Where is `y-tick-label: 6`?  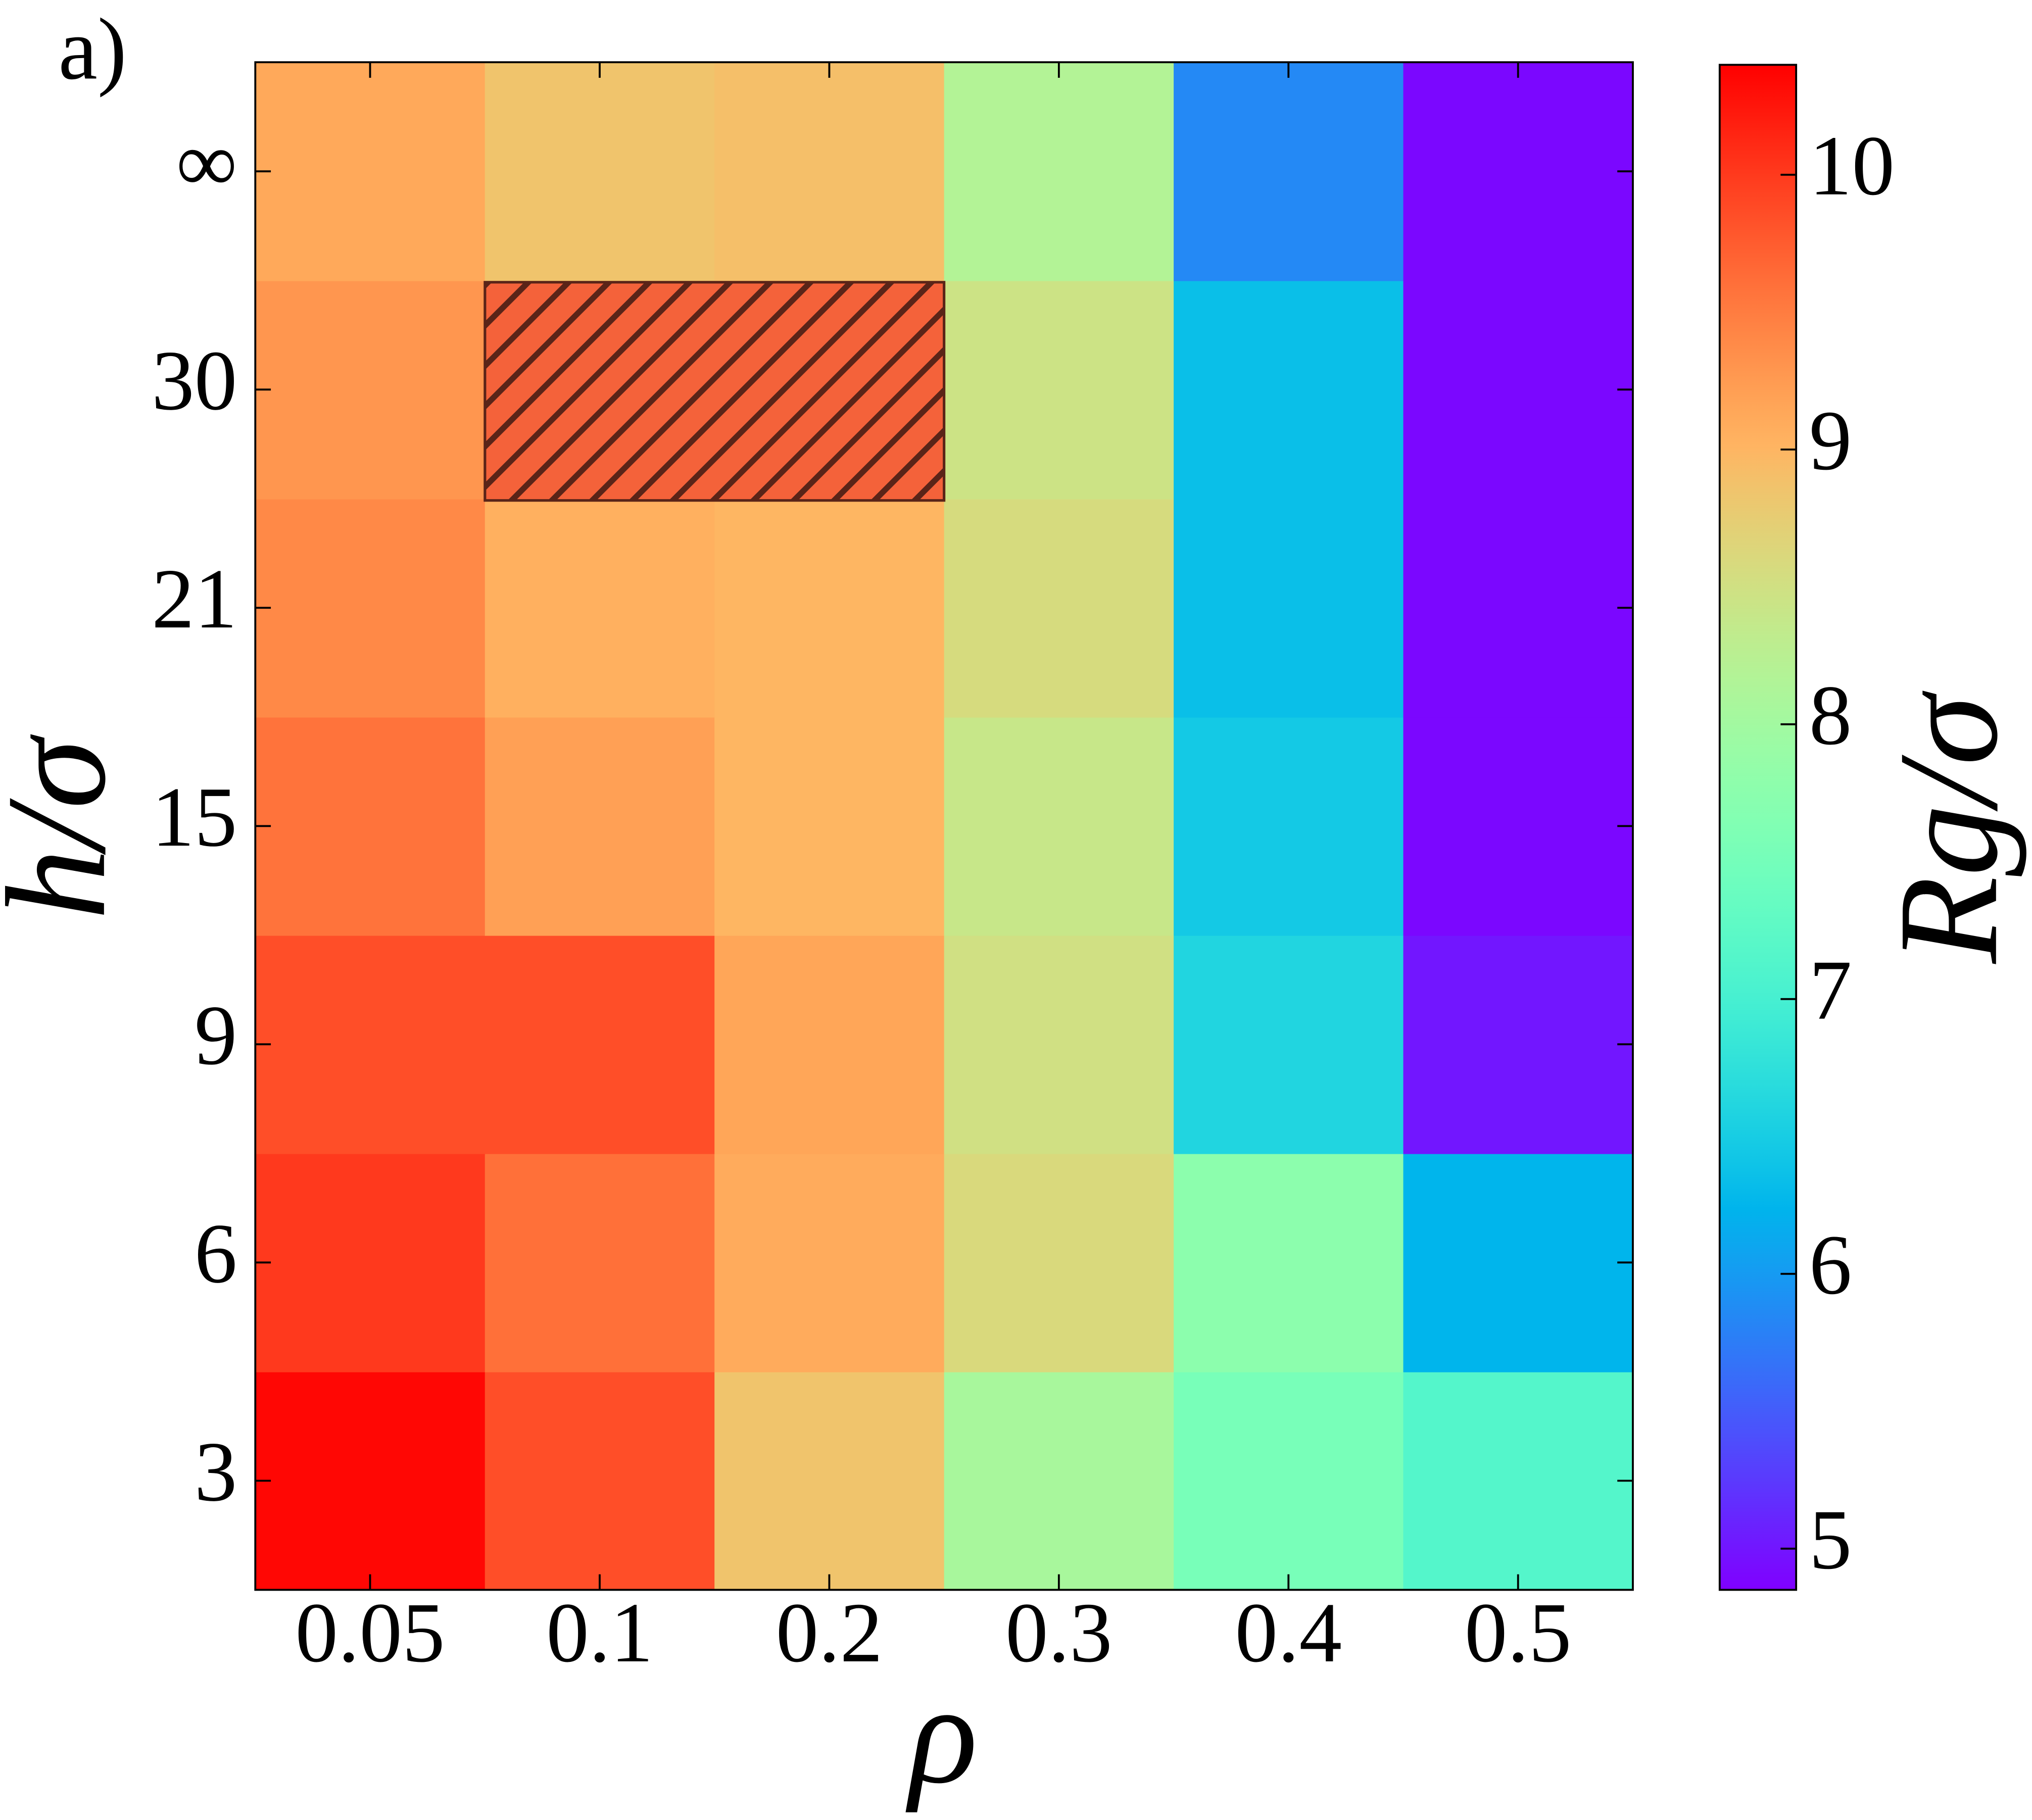
y-tick-label: 6 is located at coordinates (216, 1253).